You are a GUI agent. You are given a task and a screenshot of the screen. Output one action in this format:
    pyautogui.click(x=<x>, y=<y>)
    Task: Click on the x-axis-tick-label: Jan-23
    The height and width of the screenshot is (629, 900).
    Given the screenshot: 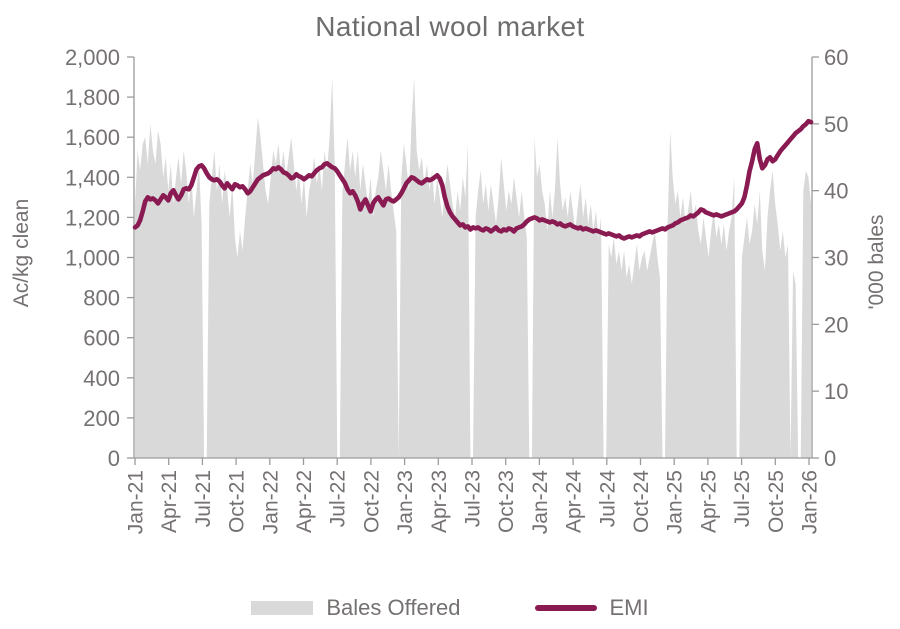 What is the action you would take?
    pyautogui.click(x=405, y=502)
    